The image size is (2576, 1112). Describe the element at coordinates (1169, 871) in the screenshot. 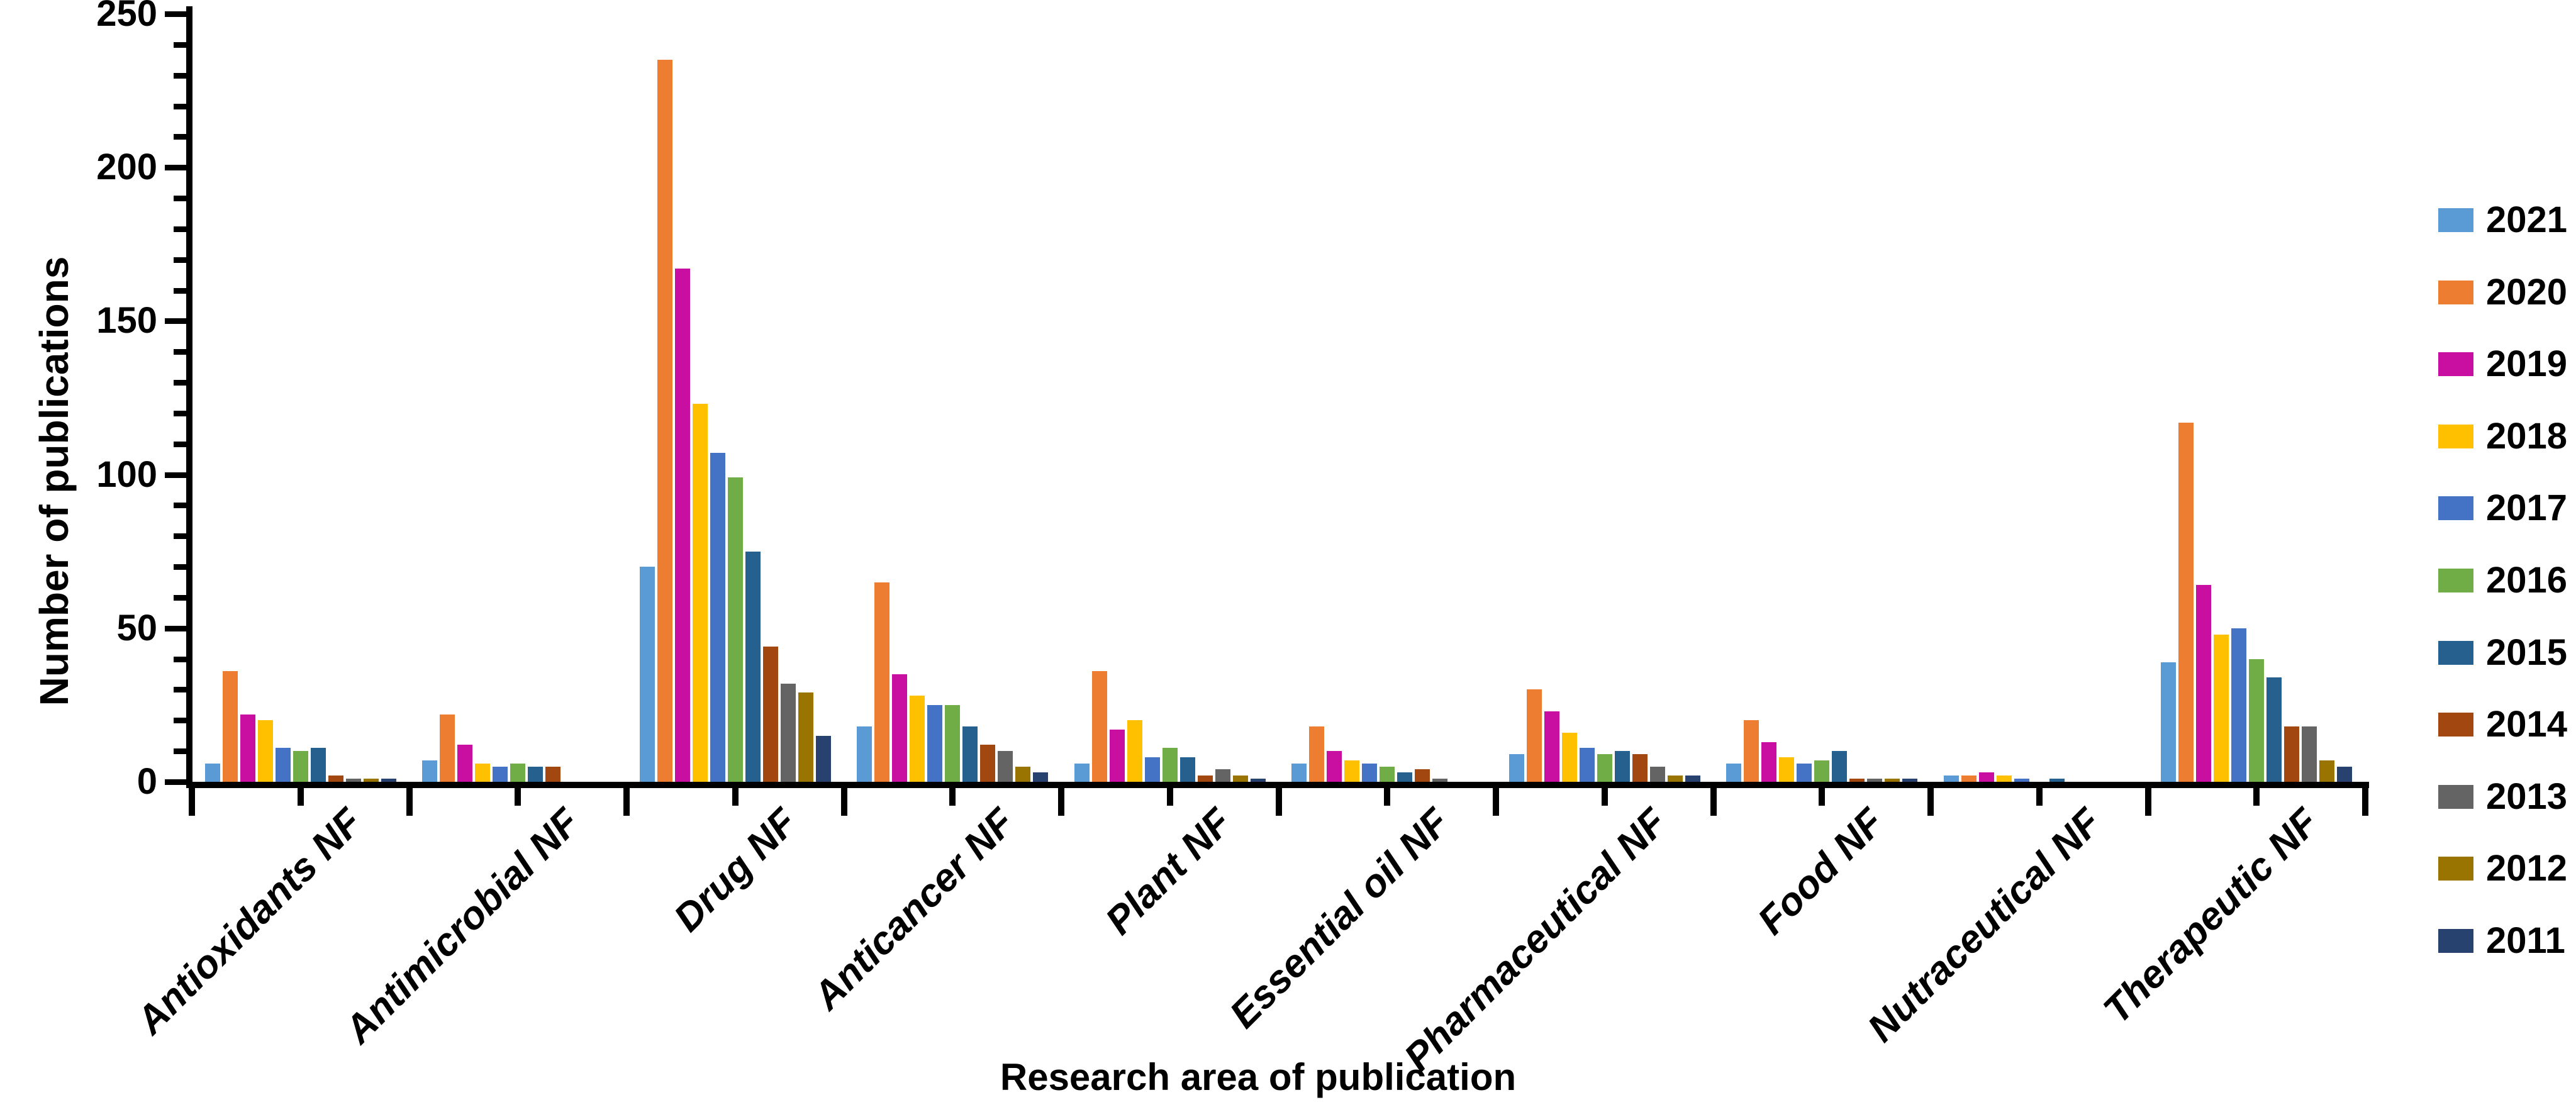

I see `category-label: Plant NF` at that location.